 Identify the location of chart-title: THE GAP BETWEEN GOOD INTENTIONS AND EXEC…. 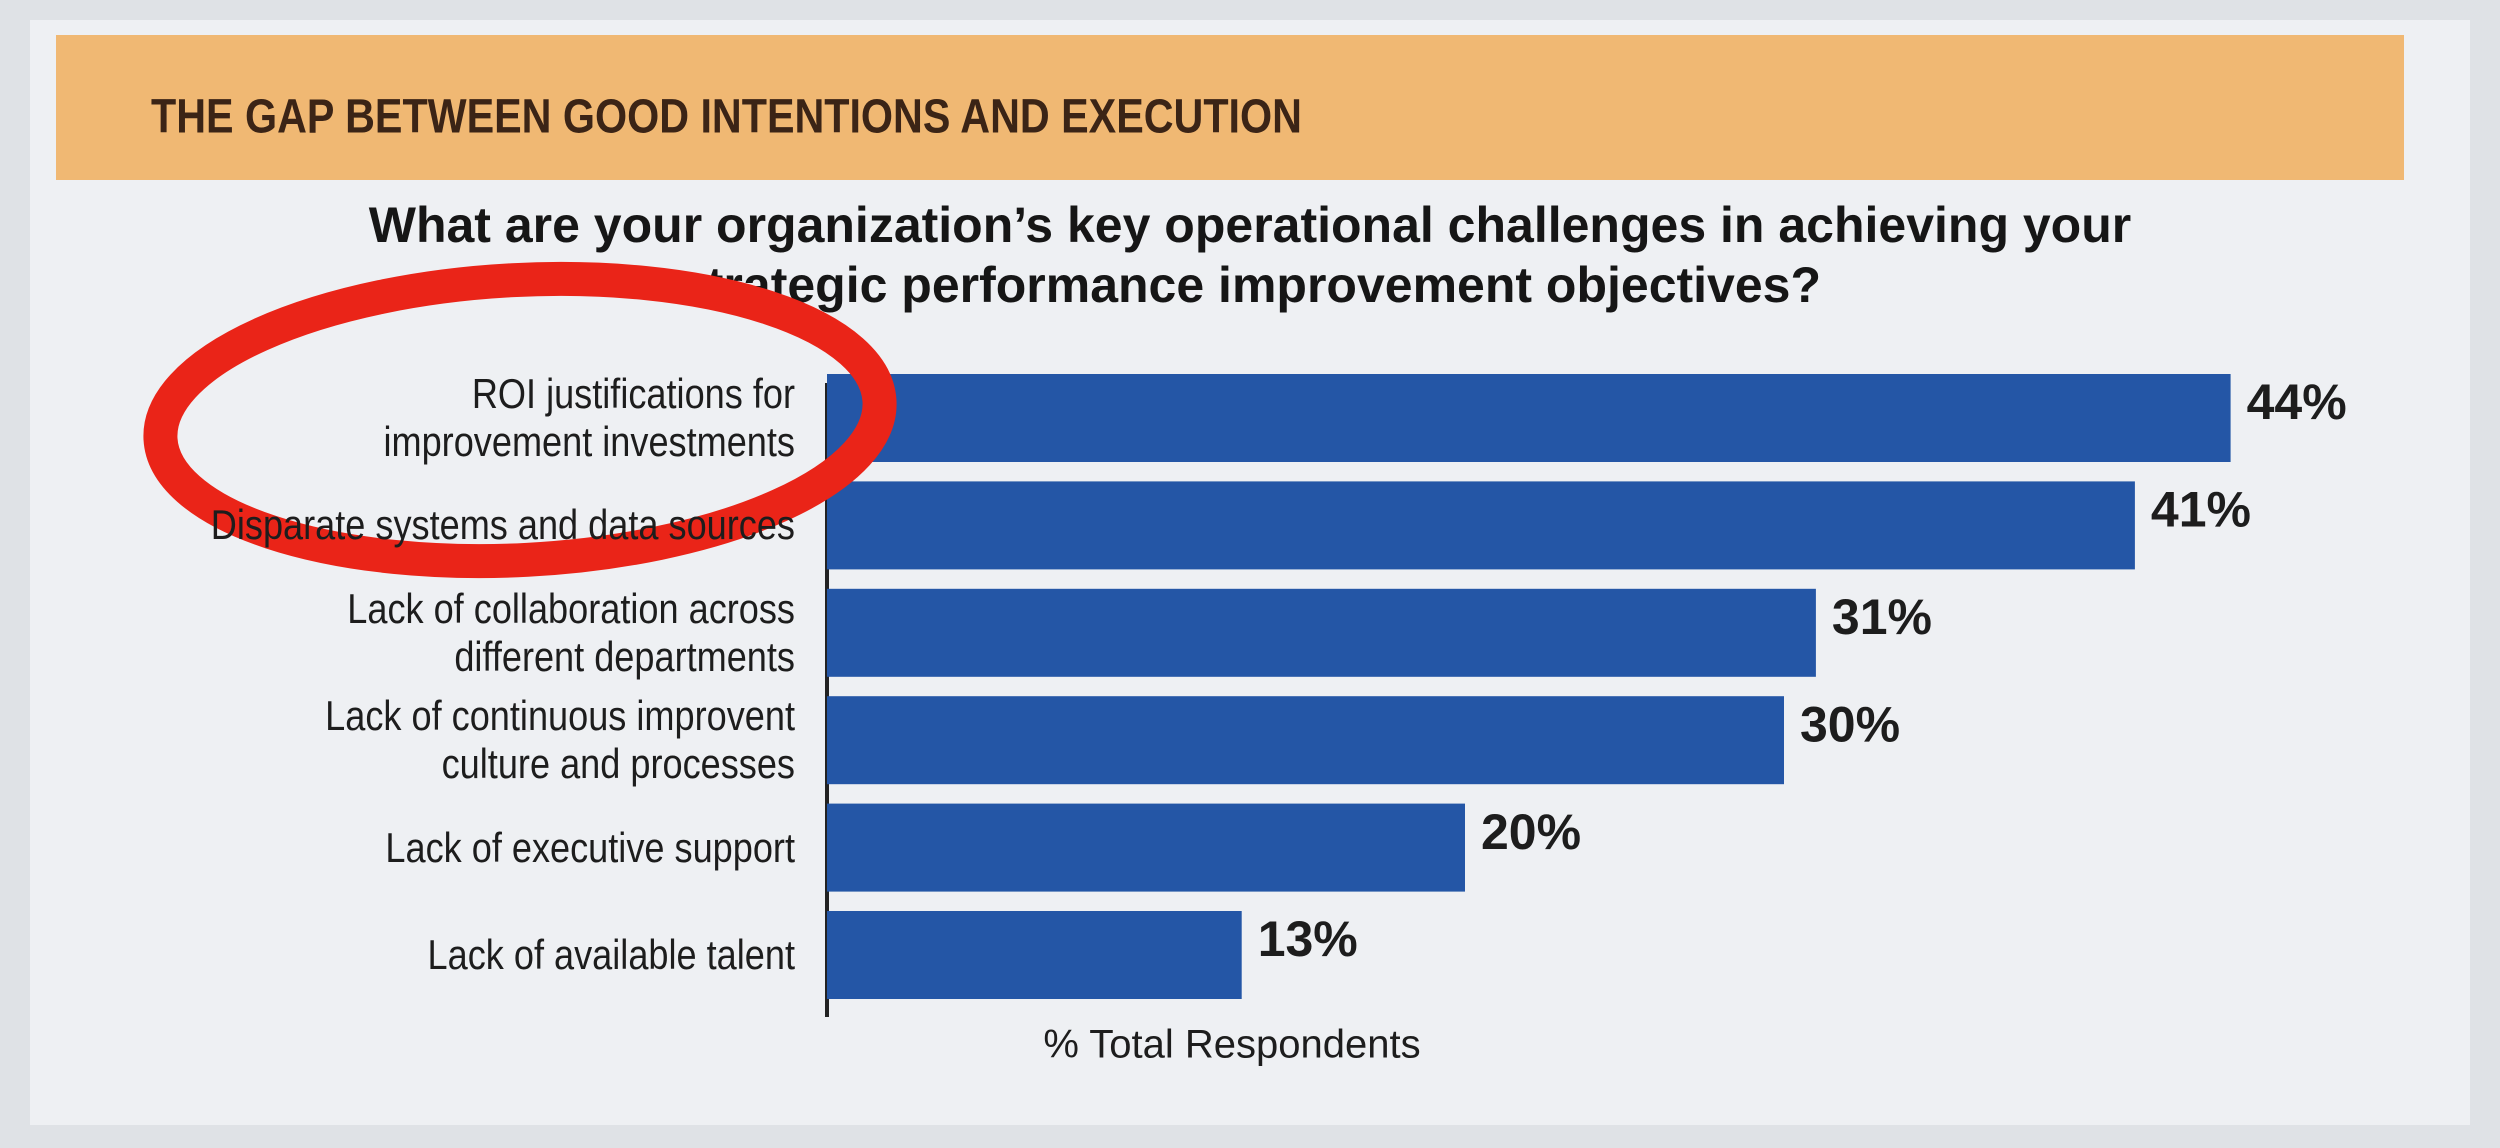
(726, 117).